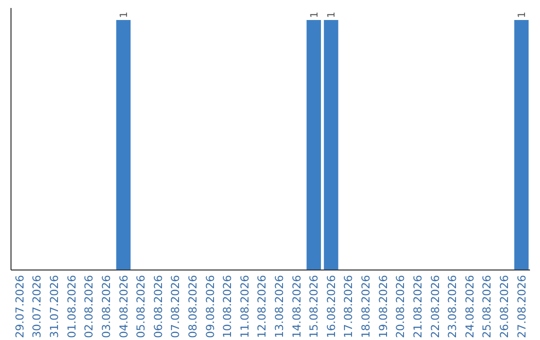 This screenshot has width=540, height=340. What do you see at coordinates (469, 306) in the screenshot?
I see `x-tick-label: 24.08.2026` at bounding box center [469, 306].